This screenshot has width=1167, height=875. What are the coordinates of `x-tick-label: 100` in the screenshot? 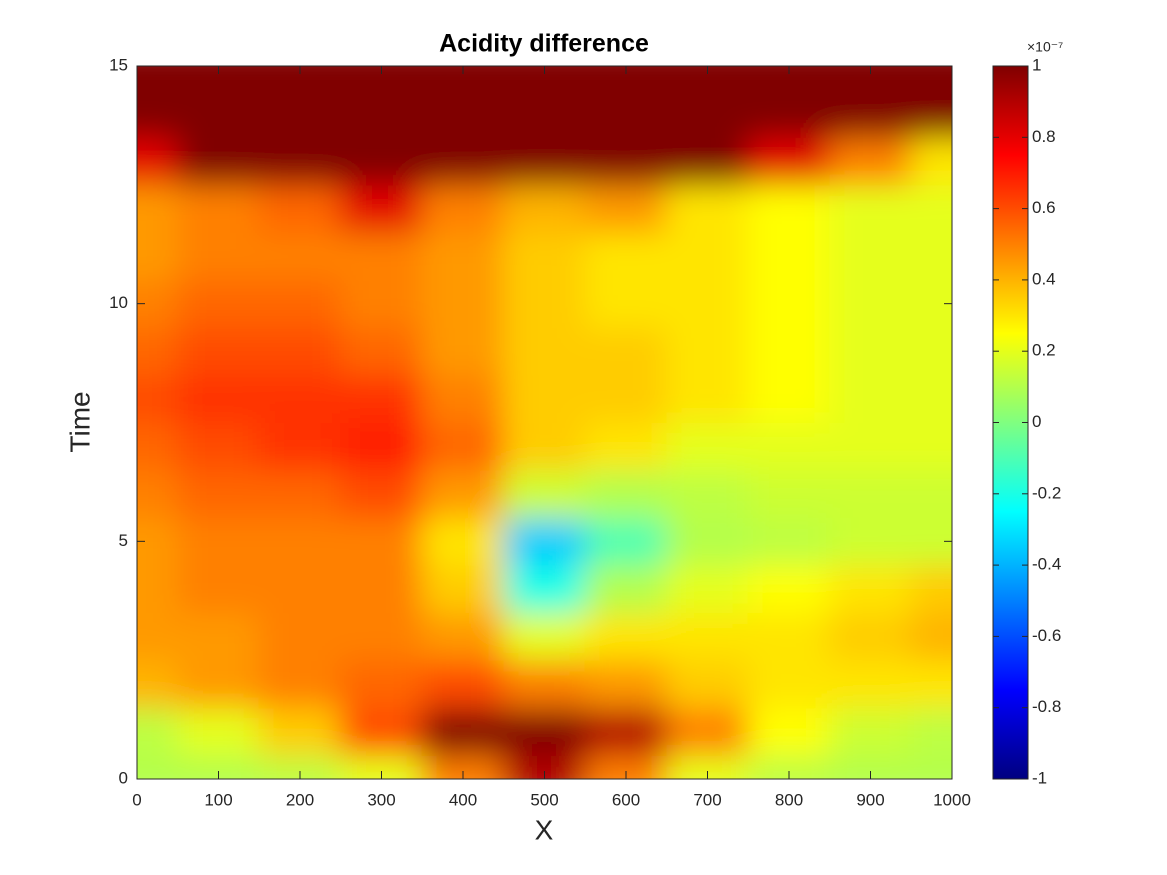 It's located at (218, 799).